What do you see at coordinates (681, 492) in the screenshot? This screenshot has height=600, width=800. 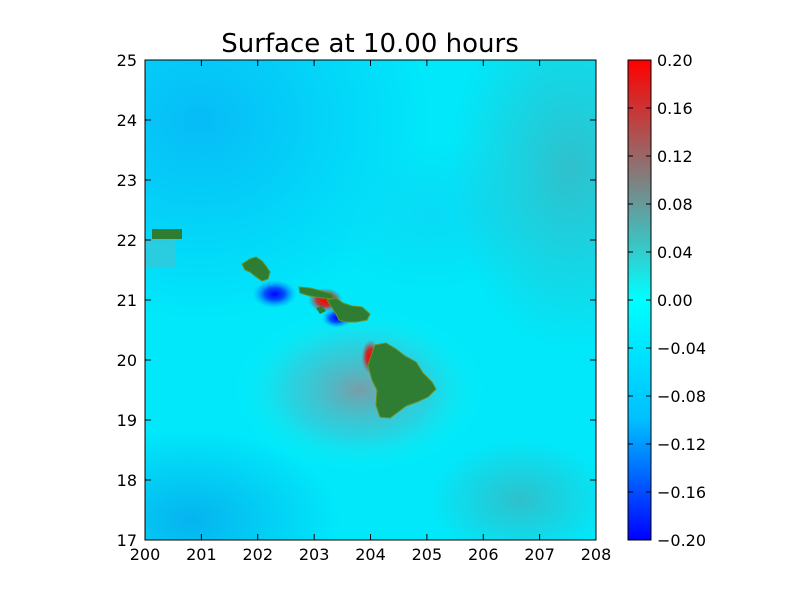 I see `colorbar-tick-label: −0.16` at bounding box center [681, 492].